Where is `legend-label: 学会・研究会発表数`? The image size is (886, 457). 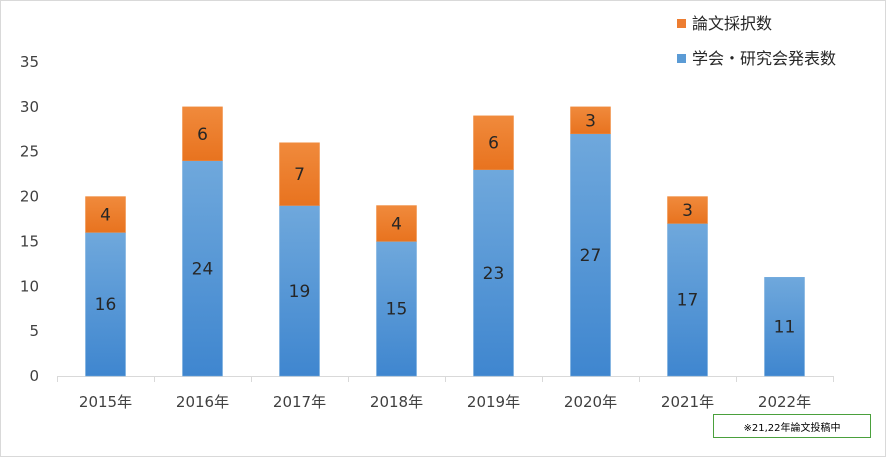 legend-label: 学会・研究会発表数 is located at coordinates (764, 58).